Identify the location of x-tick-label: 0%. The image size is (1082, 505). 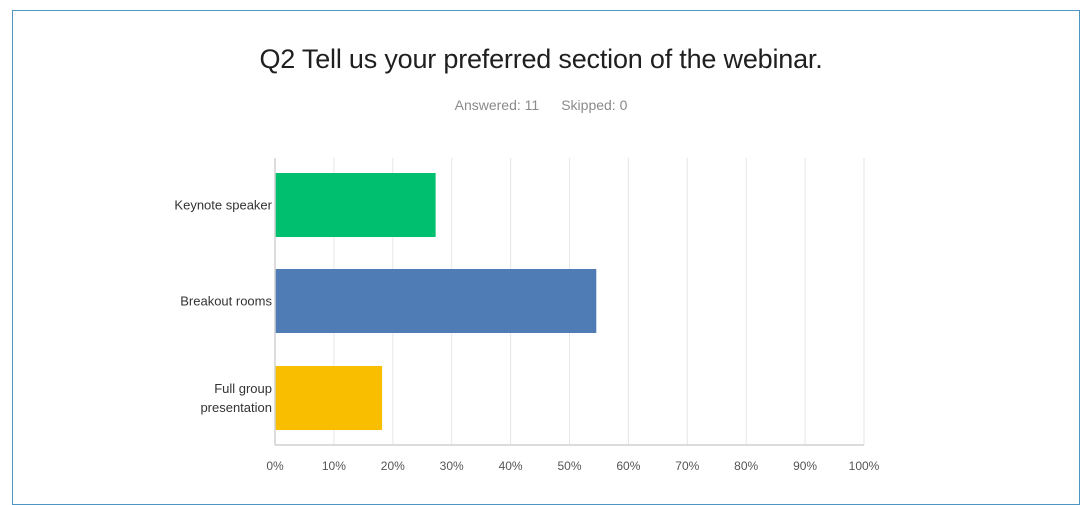
(275, 466).